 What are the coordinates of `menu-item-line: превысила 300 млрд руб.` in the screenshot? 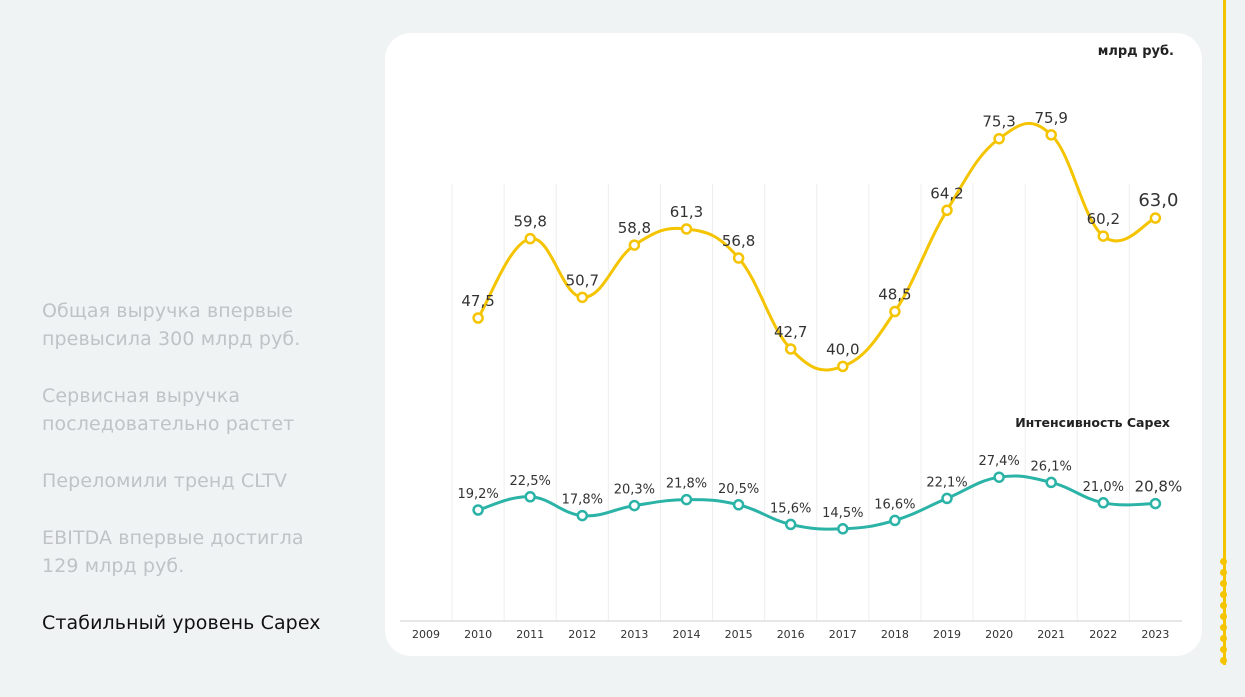 It's located at (171, 339).